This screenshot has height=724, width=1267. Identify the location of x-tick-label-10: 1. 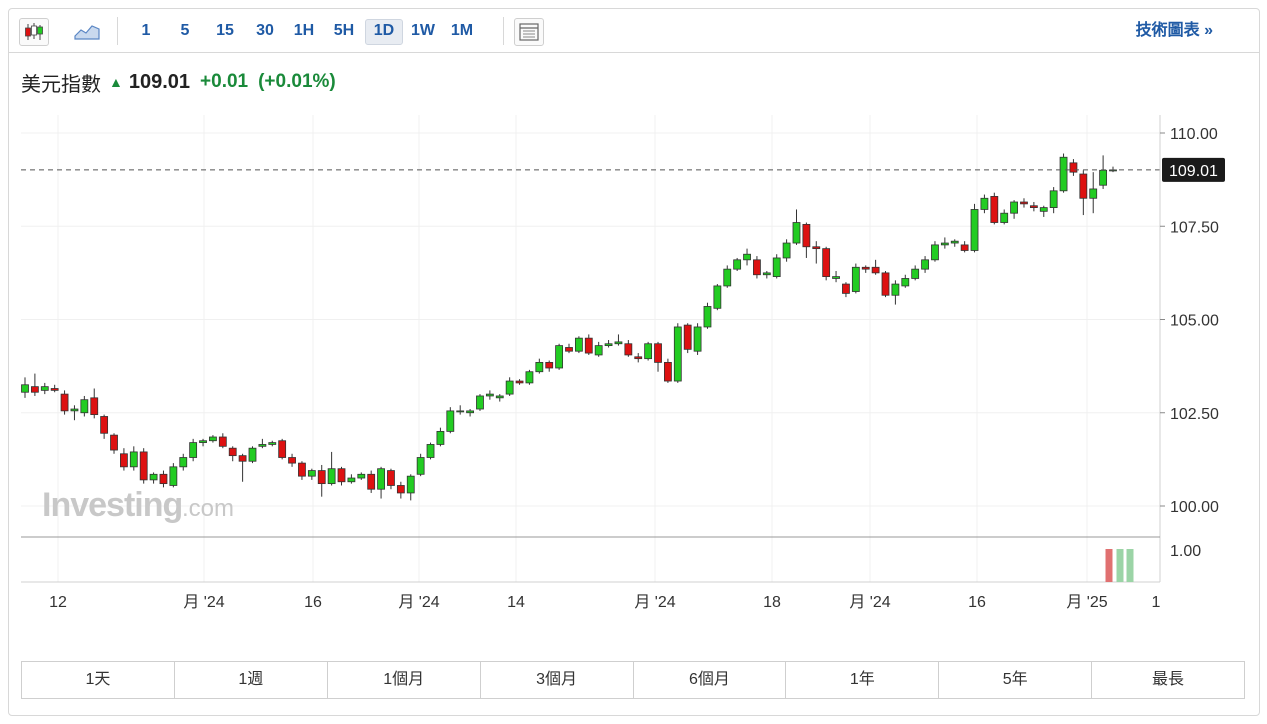
(1156, 602).